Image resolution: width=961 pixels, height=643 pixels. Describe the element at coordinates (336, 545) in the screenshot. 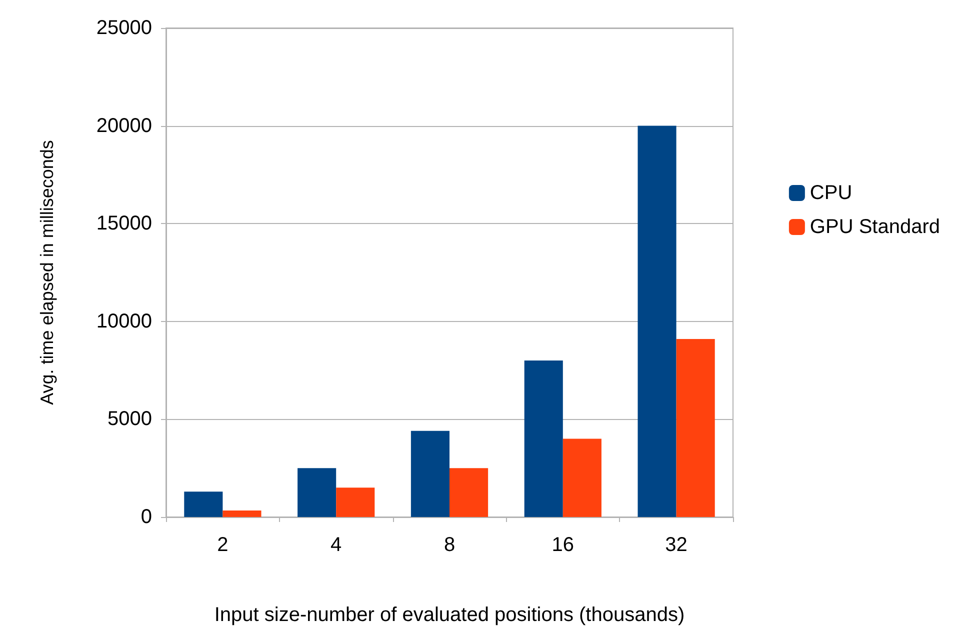

I see `x-tick-label: 4` at that location.